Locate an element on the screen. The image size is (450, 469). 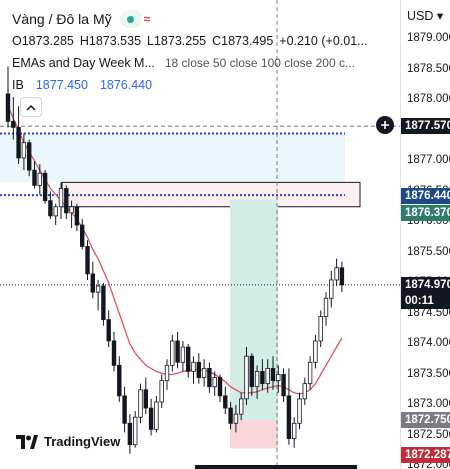
ib-value-2: 1876.440 is located at coordinates (126, 85).